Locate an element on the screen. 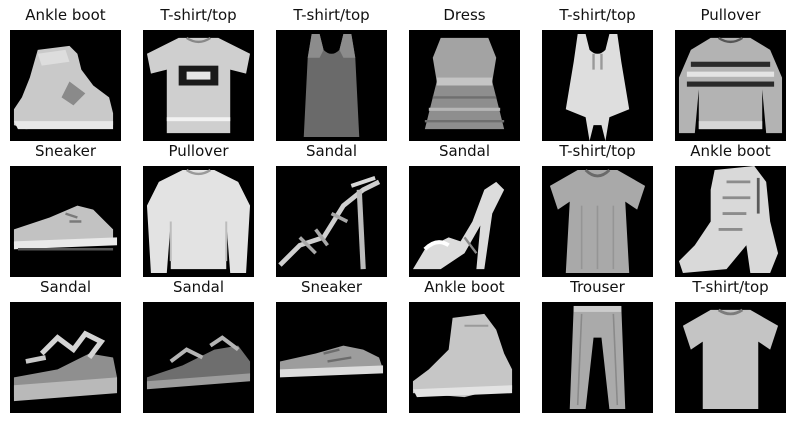 The image size is (795, 422). tshirt-graphic-icon is located at coordinates (198, 85).